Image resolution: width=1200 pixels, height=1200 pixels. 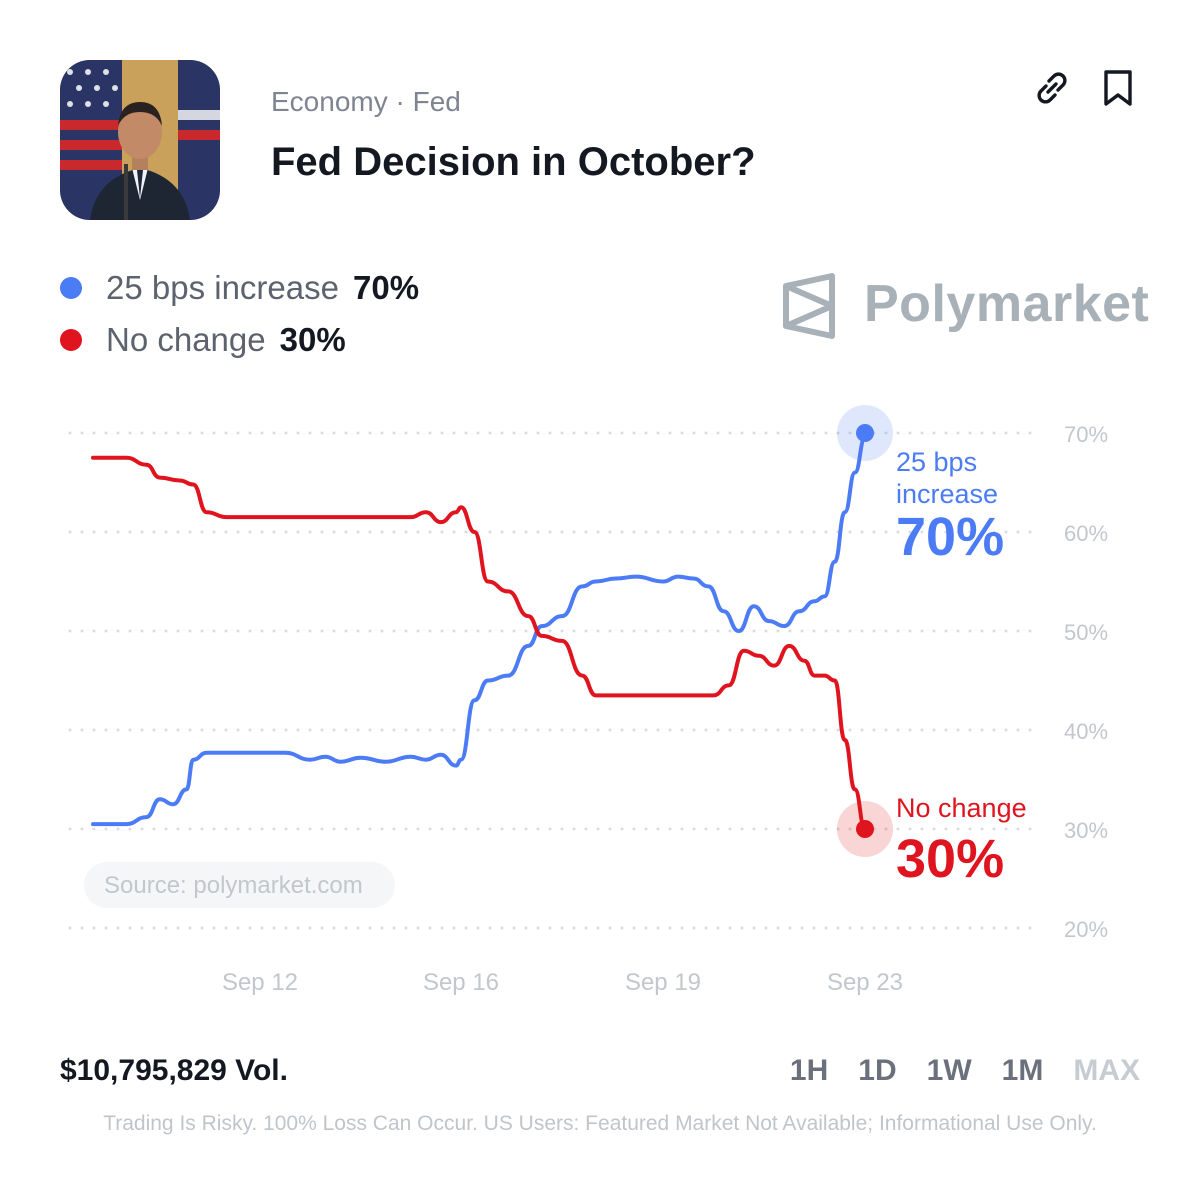 What do you see at coordinates (1052, 88) in the screenshot?
I see `link-icon` at bounding box center [1052, 88].